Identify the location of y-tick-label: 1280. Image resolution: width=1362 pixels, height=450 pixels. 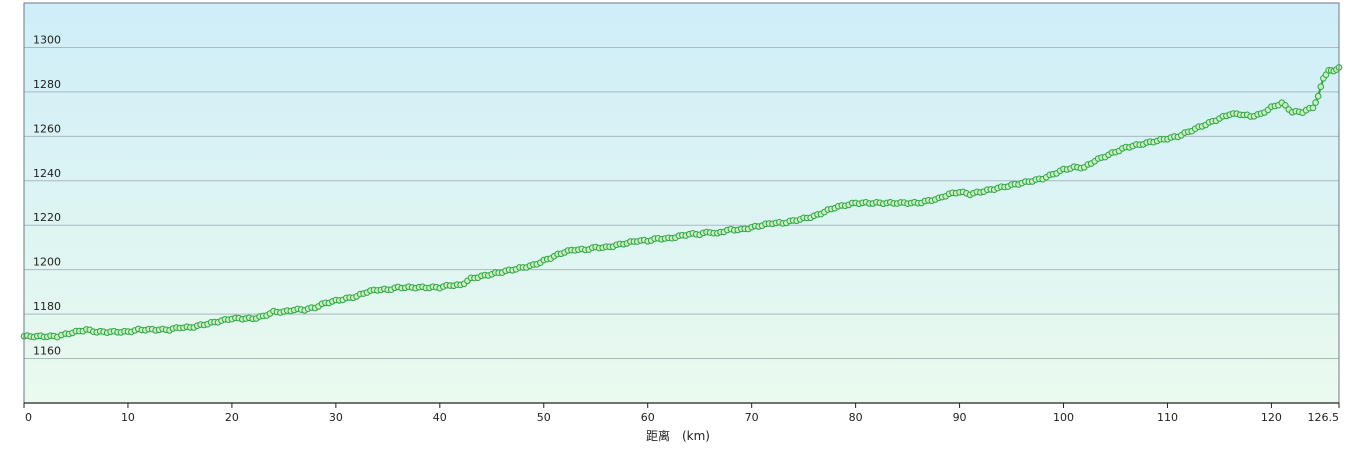
(47, 84).